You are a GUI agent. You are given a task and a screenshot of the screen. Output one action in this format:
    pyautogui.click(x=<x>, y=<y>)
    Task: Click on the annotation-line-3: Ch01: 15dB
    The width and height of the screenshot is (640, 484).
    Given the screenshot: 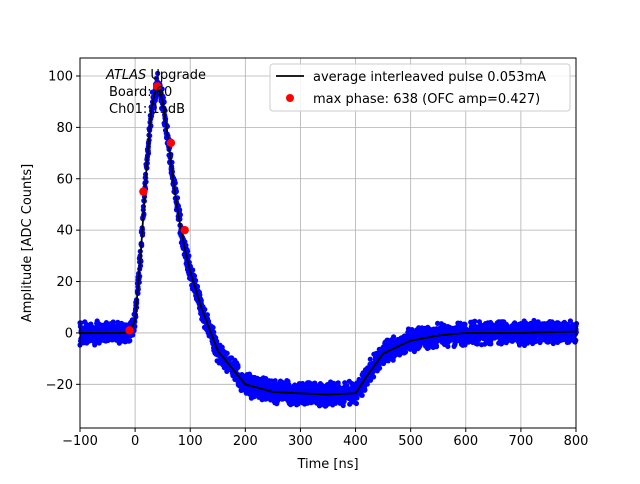 What is the action you would take?
    pyautogui.click(x=147, y=109)
    